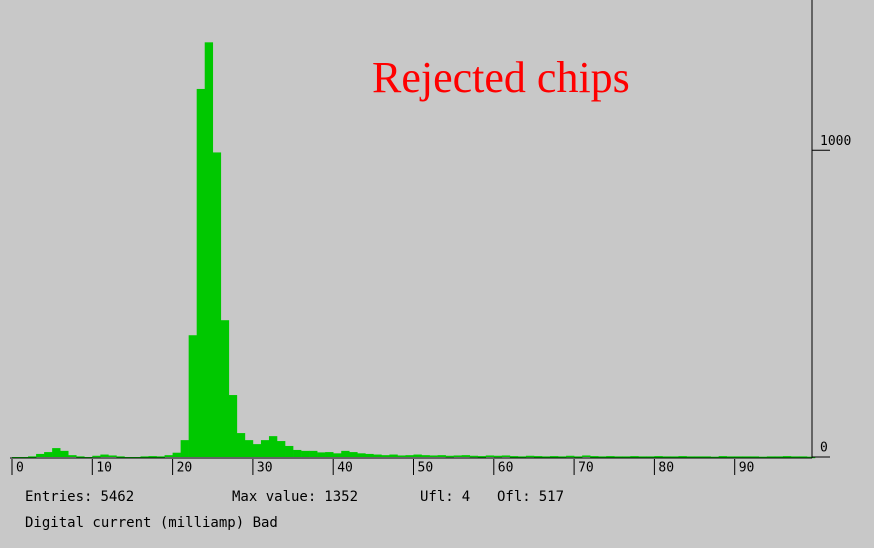  What do you see at coordinates (551, 497) in the screenshot?
I see `stat-value: 517` at bounding box center [551, 497].